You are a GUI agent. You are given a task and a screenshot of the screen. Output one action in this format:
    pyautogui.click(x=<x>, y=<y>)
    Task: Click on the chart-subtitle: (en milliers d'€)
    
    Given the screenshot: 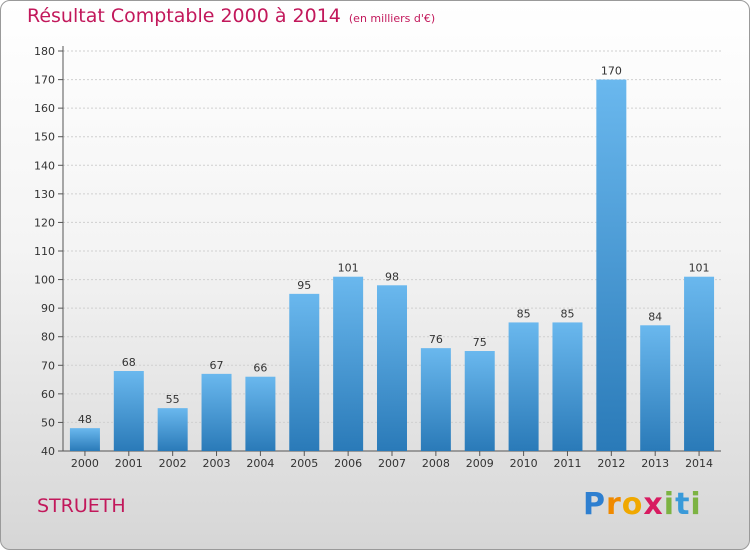 What is the action you would take?
    pyautogui.click(x=392, y=18)
    